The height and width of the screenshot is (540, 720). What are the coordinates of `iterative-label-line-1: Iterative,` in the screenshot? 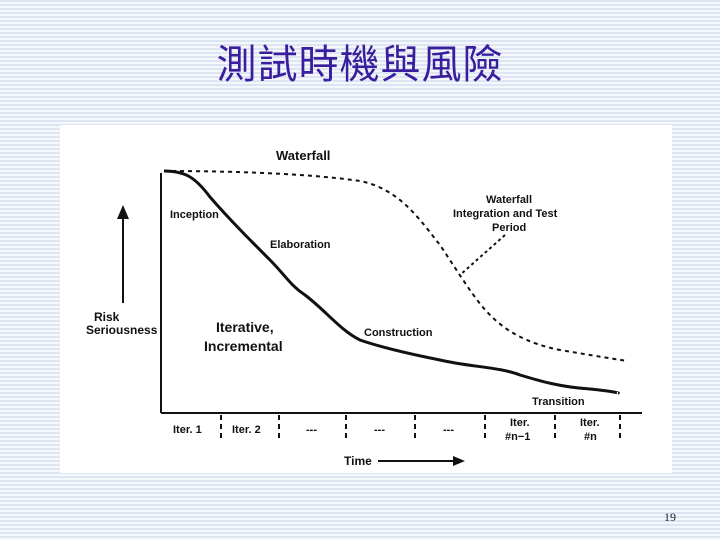 It's located at (245, 327).